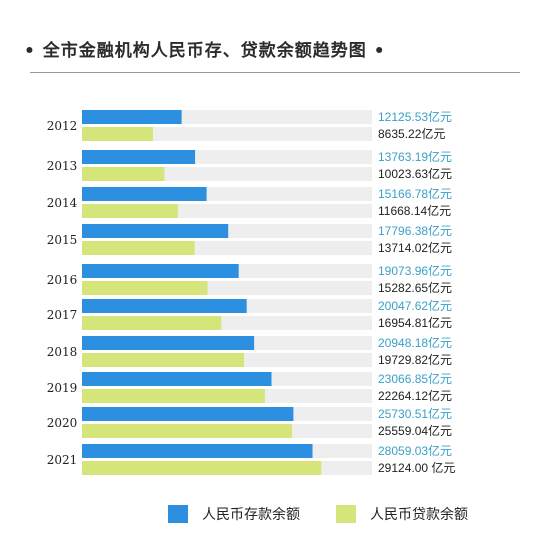 The width and height of the screenshot is (554, 540). I want to click on year-label-2014: 2014, so click(62, 203).